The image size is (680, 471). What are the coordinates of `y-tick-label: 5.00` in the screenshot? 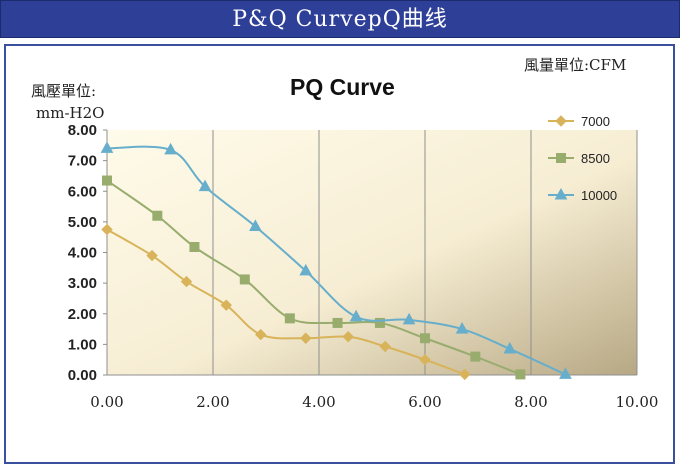 It's located at (82, 222).